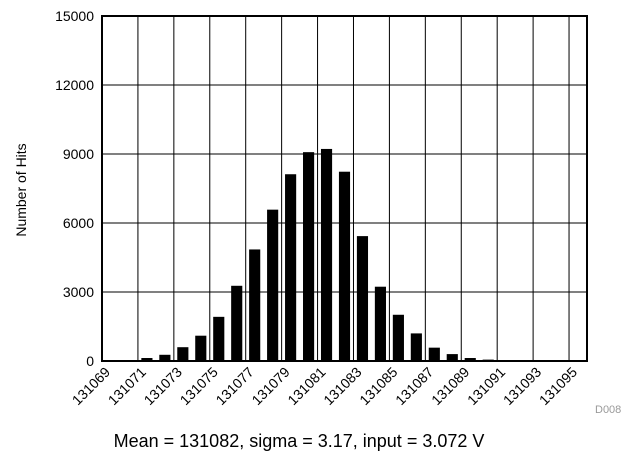 Image resolution: width=623 pixels, height=459 pixels. I want to click on y-axis-label: Number of Hits, so click(21, 189).